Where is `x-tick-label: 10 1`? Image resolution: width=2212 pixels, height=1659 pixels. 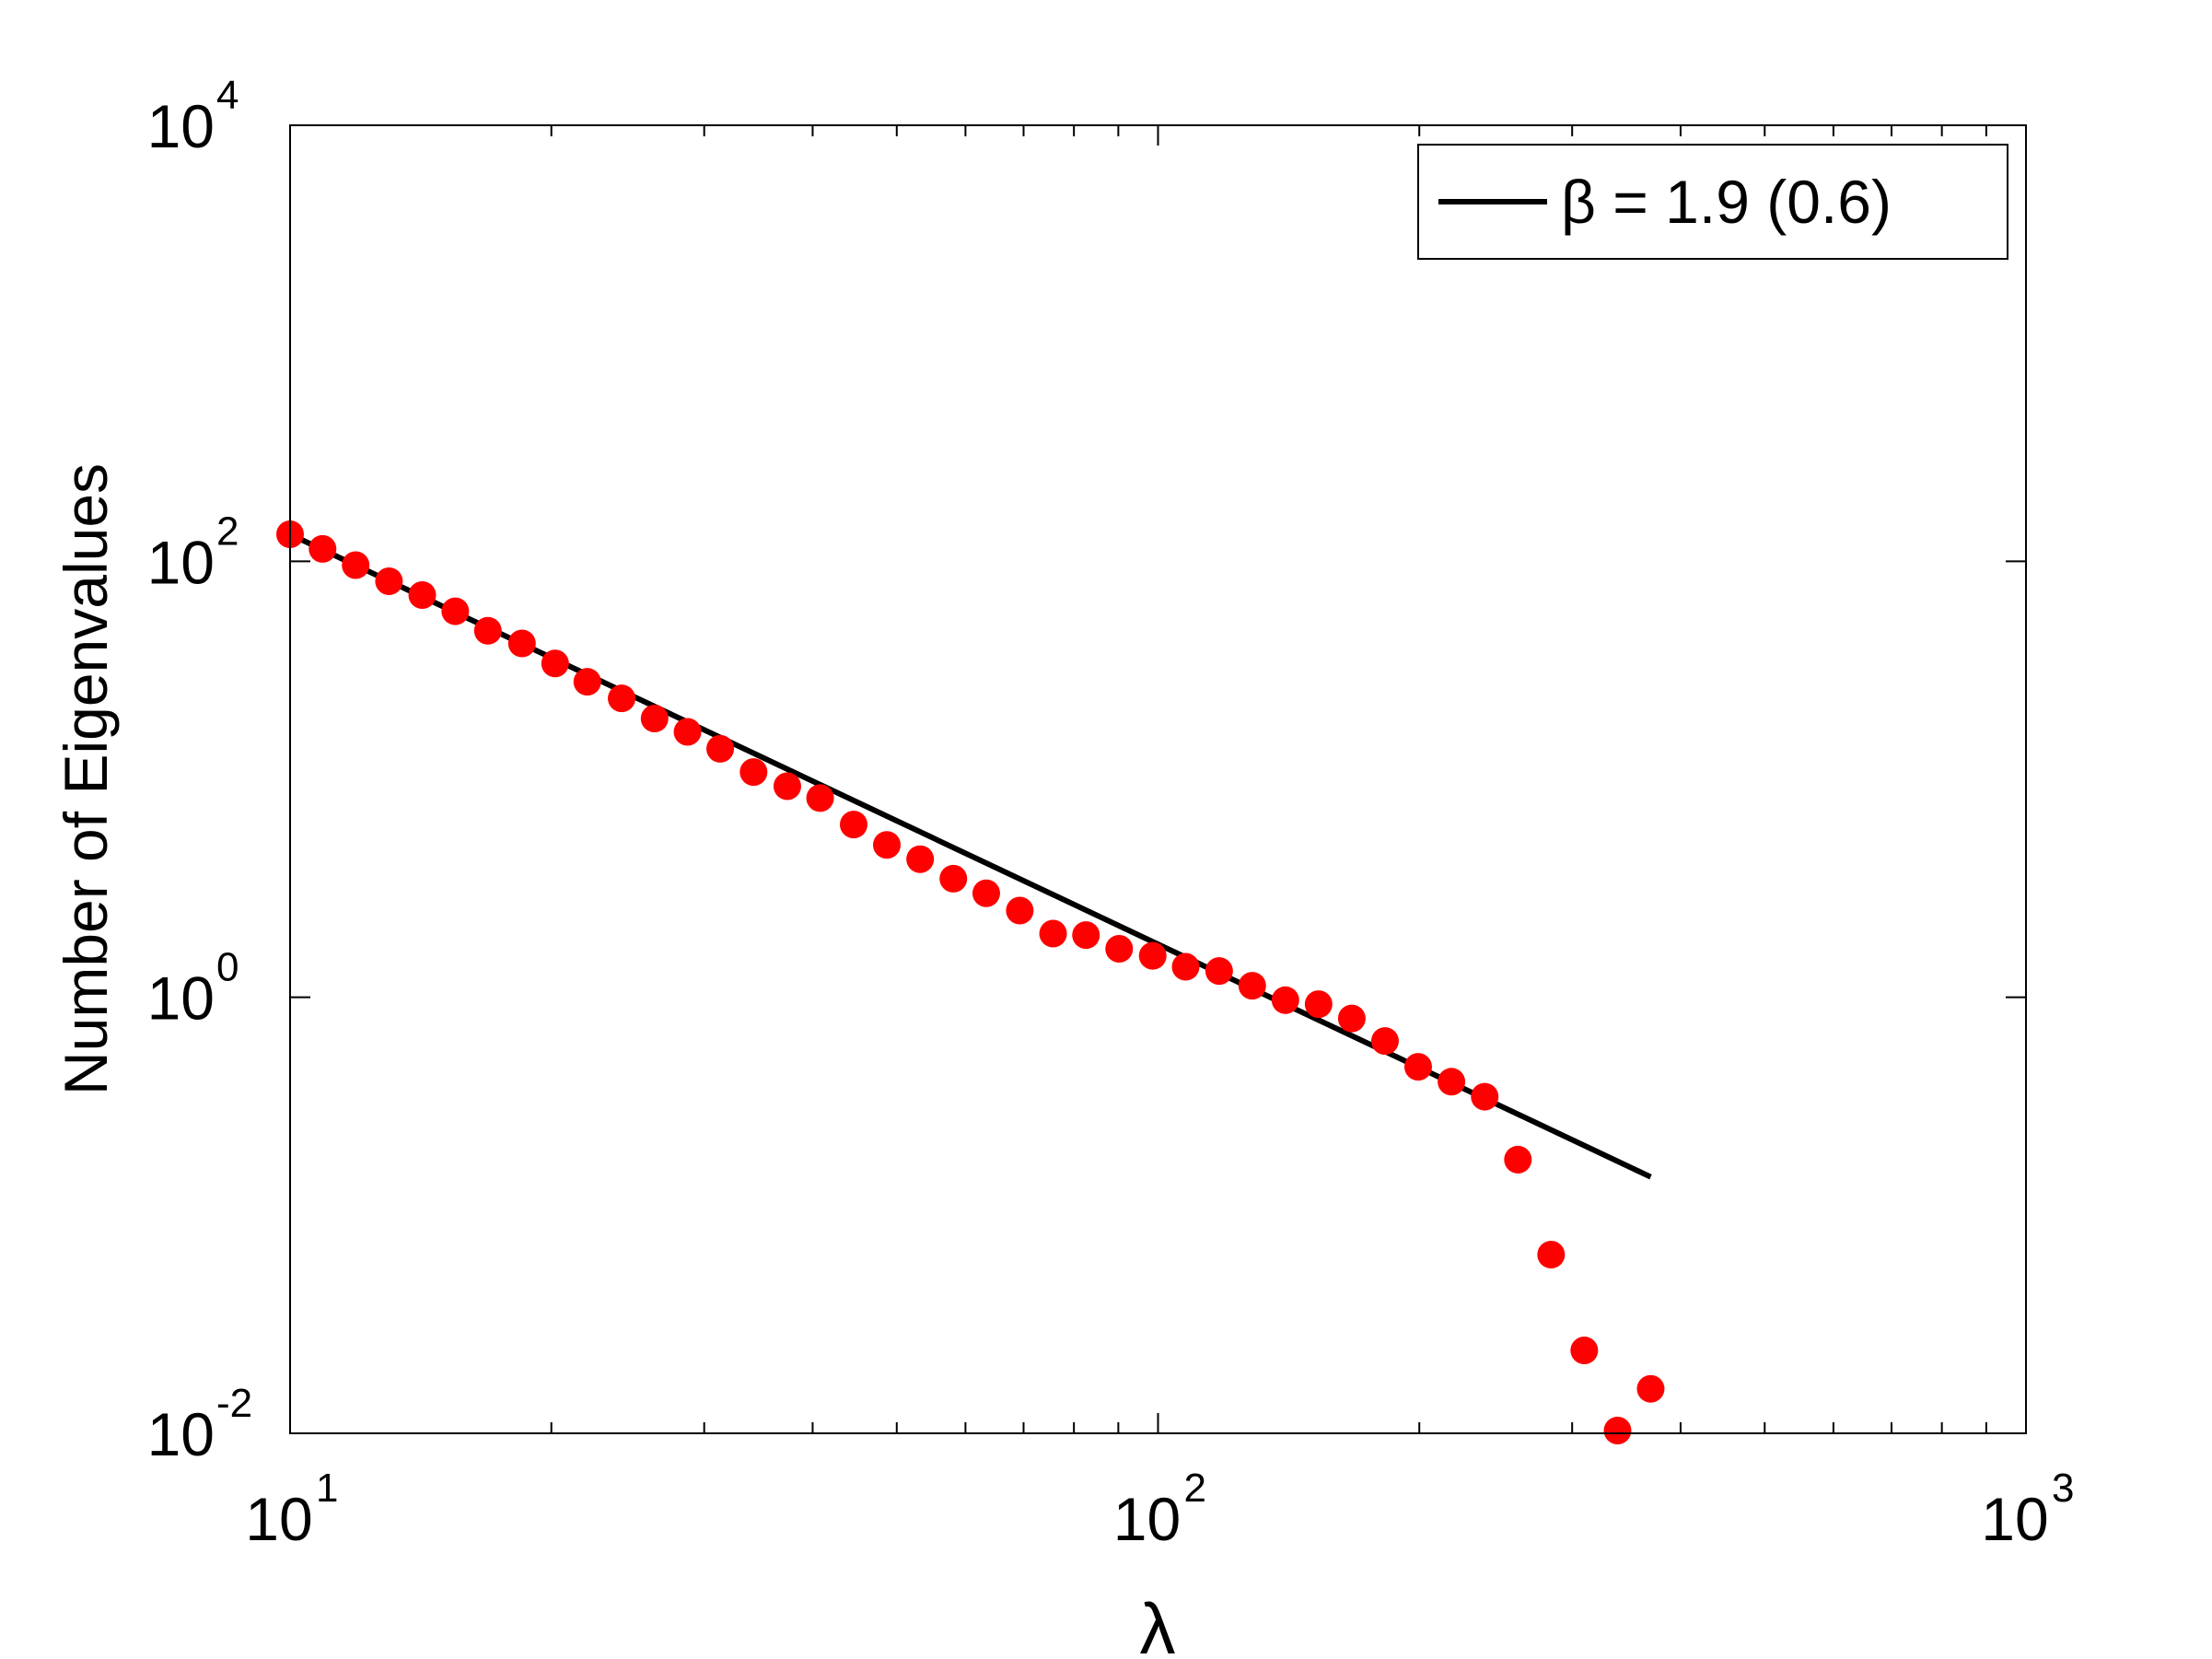 x-tick-label: 10 1 is located at coordinates (292, 1509).